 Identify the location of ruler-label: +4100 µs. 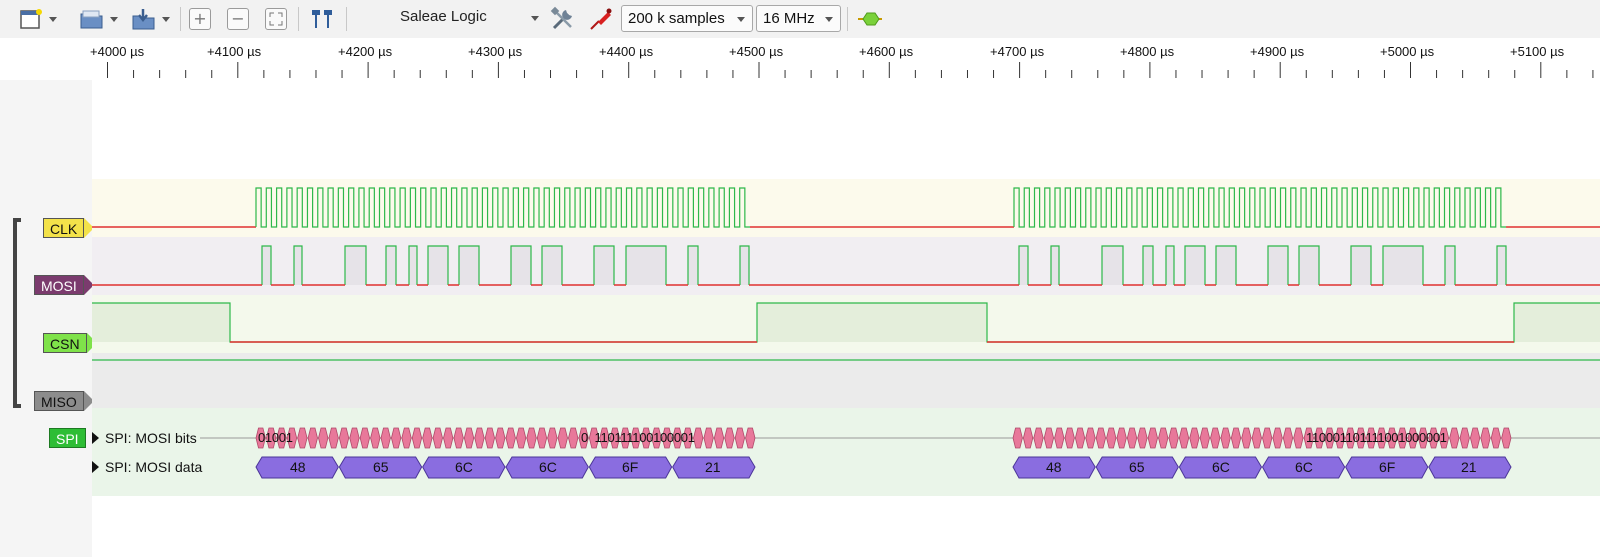
(234, 51).